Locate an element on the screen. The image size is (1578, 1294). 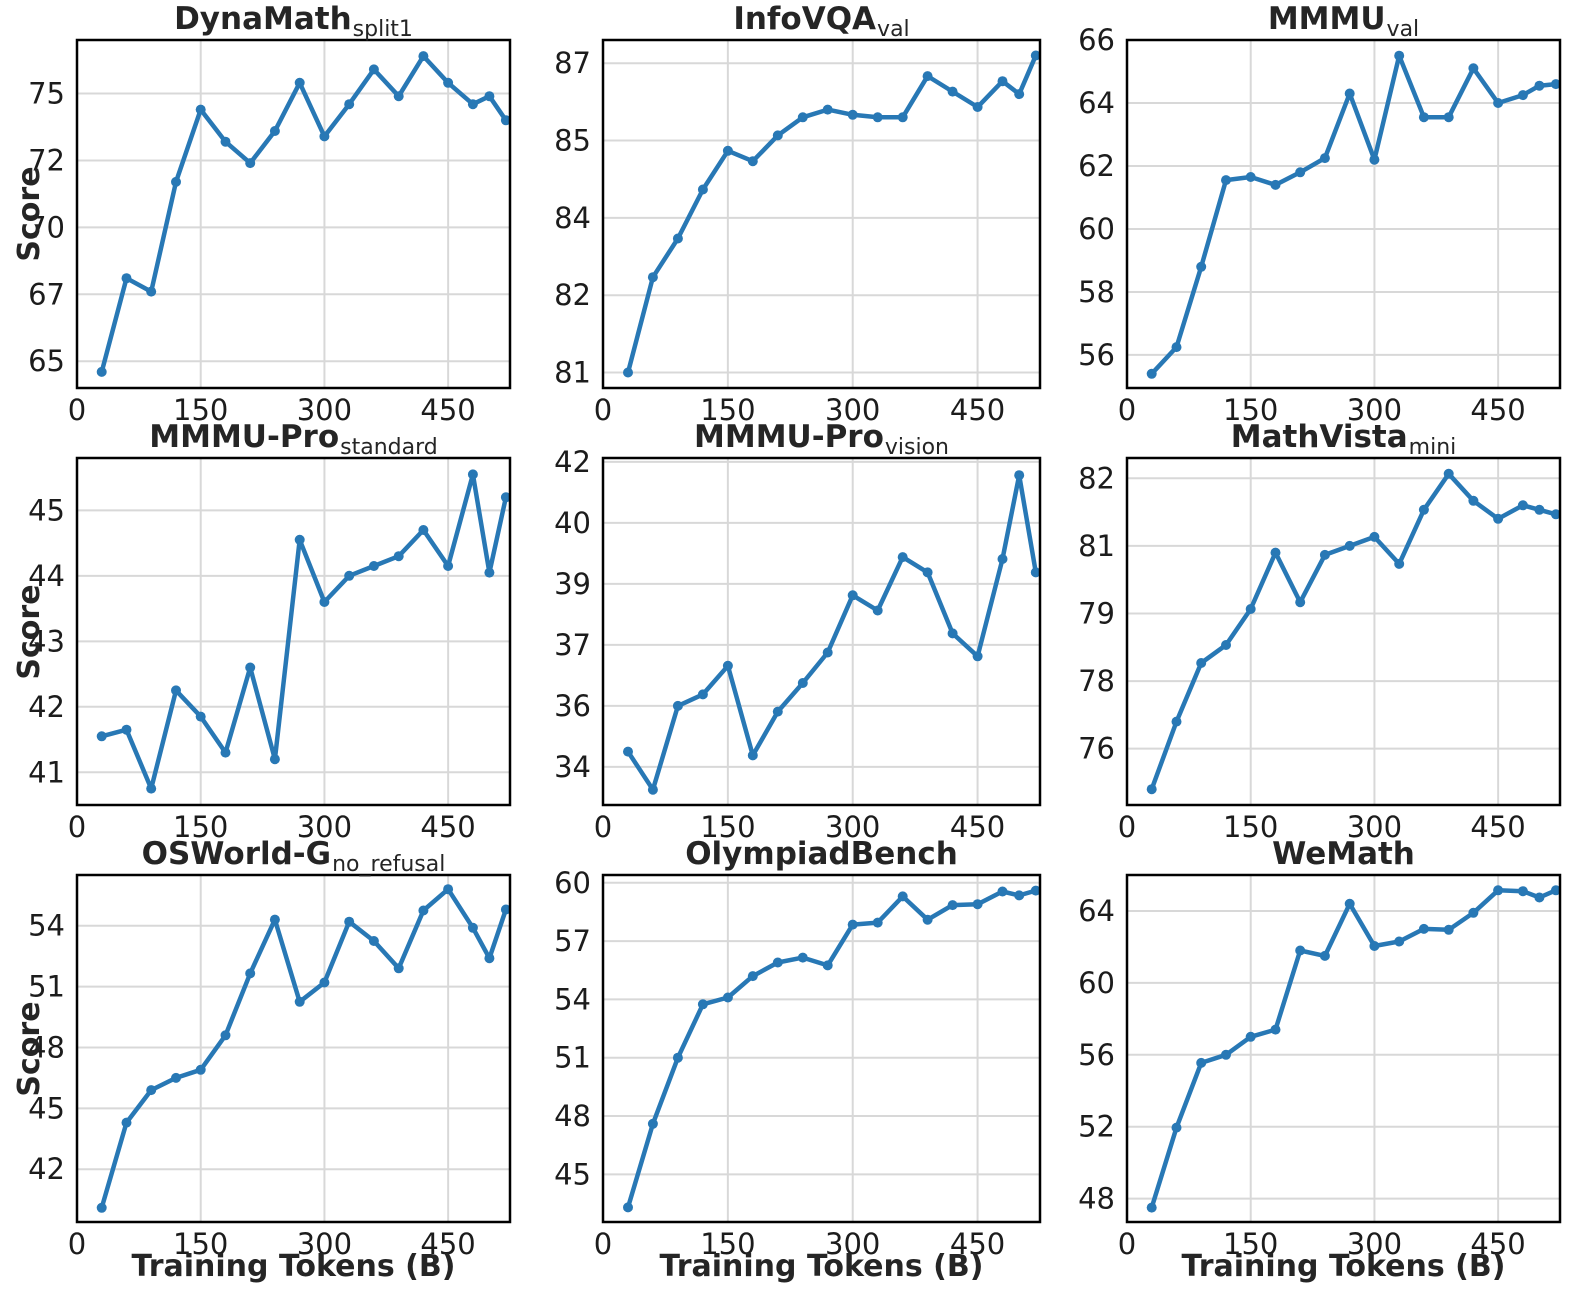
chart-title-text: InfoVQA is located at coordinates (805, 19).